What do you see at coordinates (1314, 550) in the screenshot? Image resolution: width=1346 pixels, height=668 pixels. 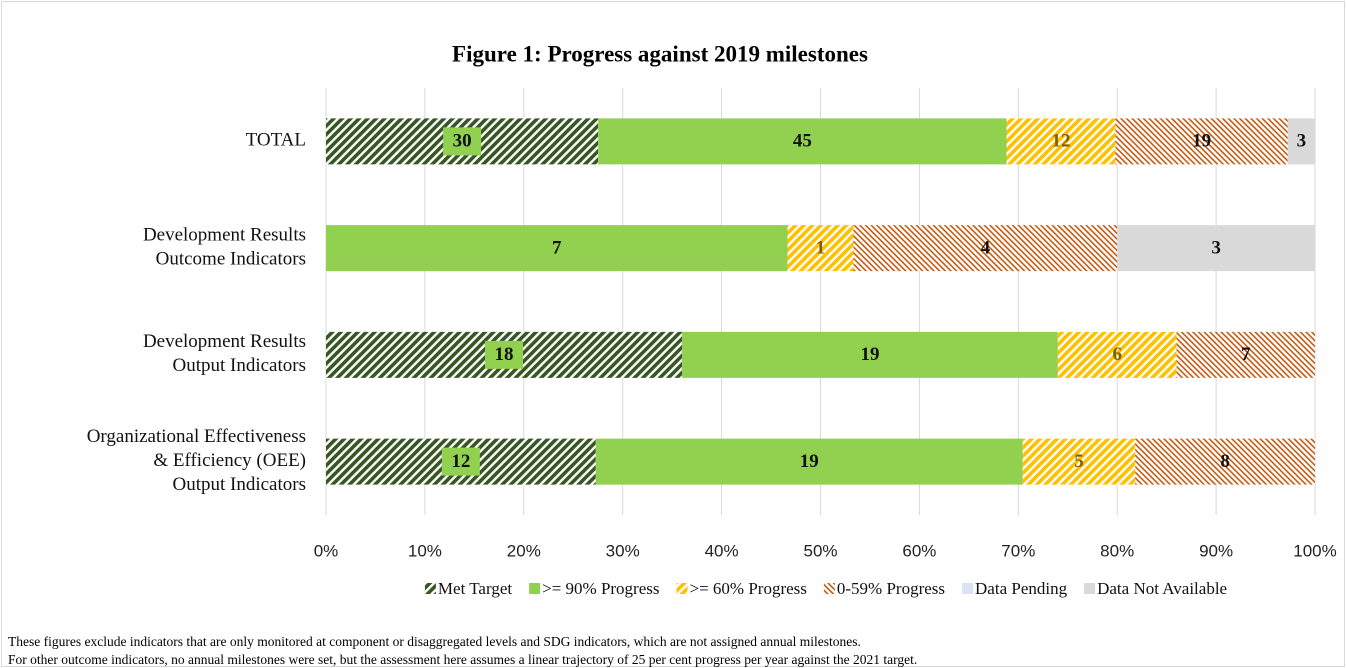 I see `x-tick-label: 100%` at bounding box center [1314, 550].